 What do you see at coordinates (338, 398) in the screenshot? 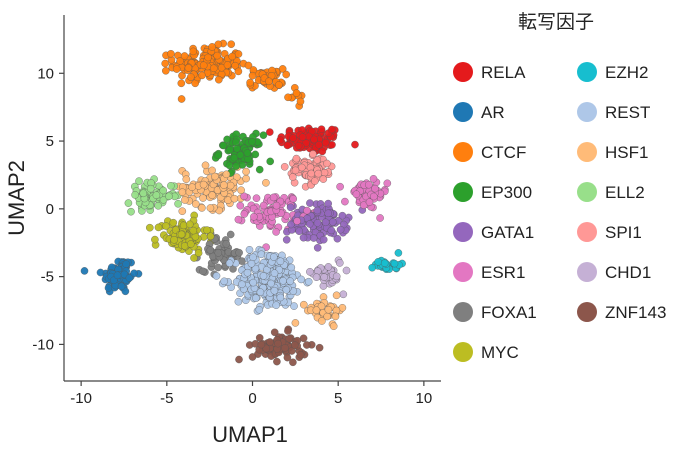
I see `x-tick-label: 5` at bounding box center [338, 398].